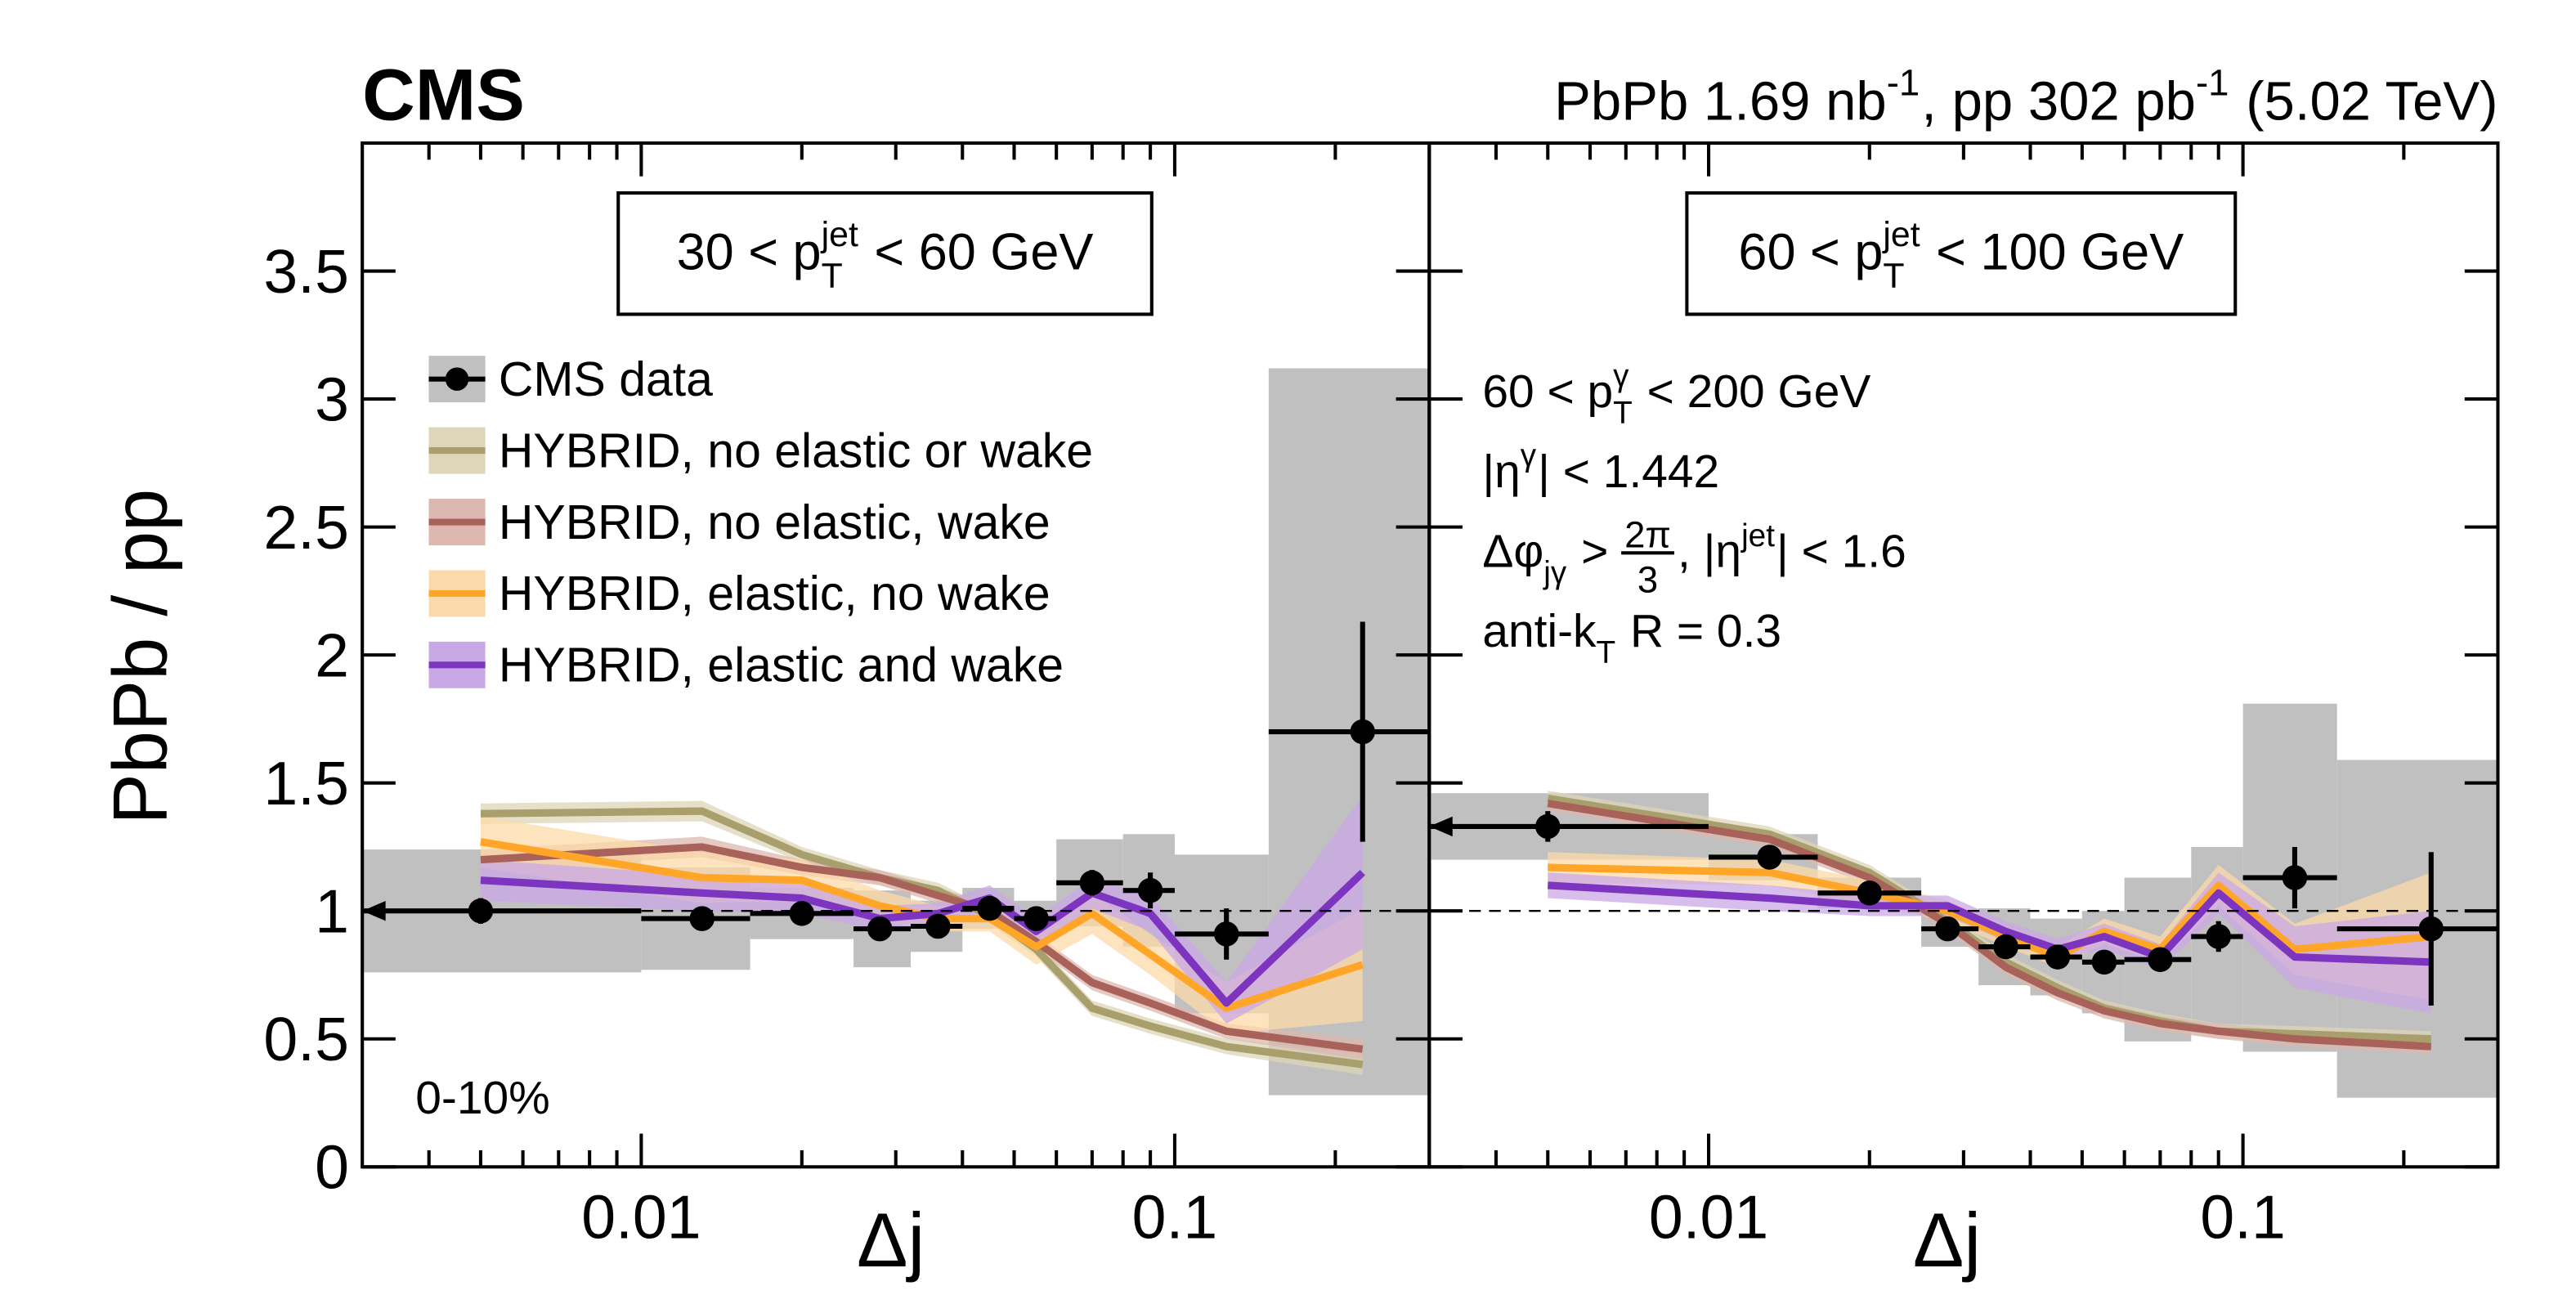  I want to click on annotation-part: anti-k, so click(1540, 631).